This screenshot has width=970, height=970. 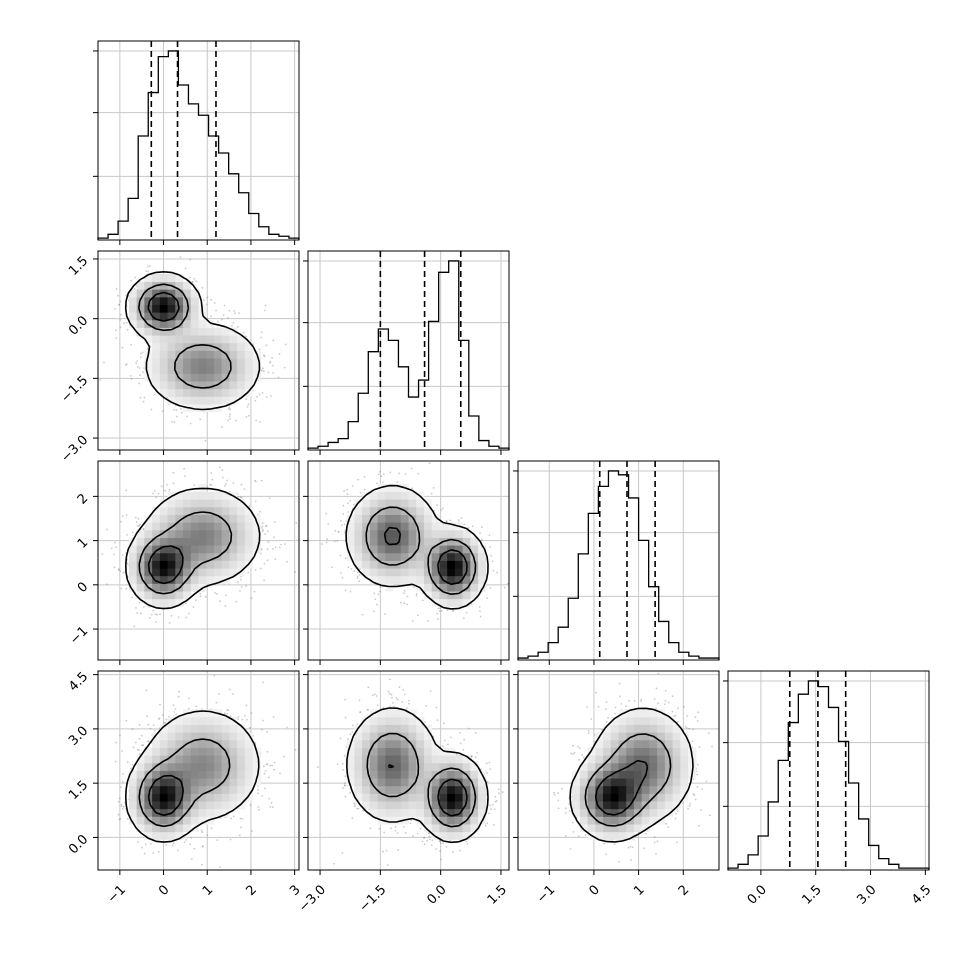 I want to click on y-tick-label: −1, so click(x=79, y=636).